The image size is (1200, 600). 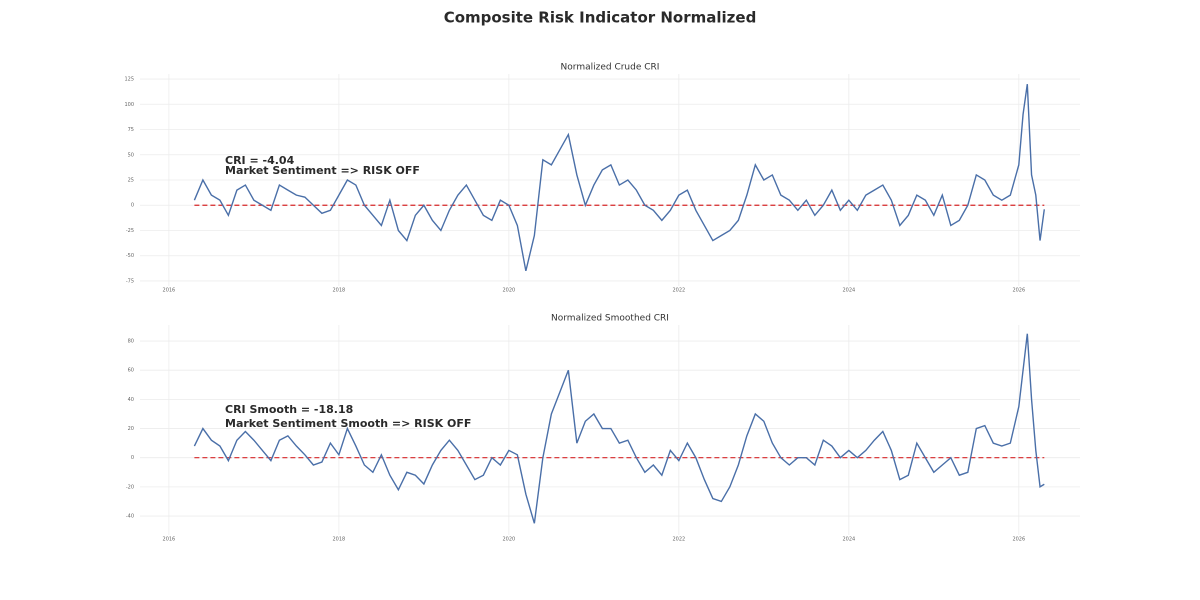 I want to click on annotation: CRI Smooth = -18.18, so click(x=289, y=409).